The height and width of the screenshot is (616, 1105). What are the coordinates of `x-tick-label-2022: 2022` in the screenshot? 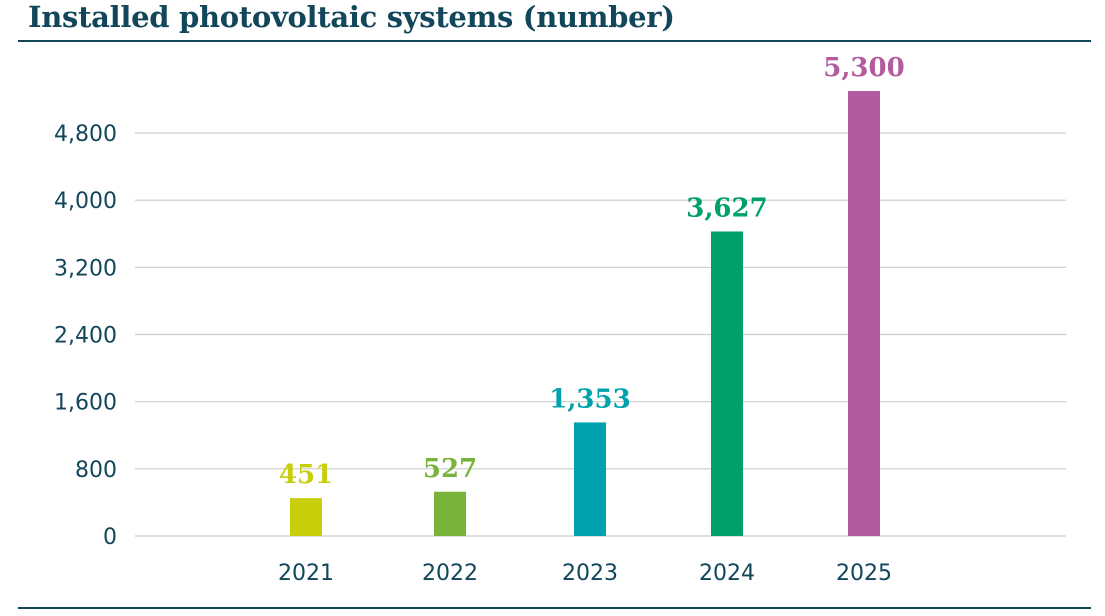 It's located at (450, 573).